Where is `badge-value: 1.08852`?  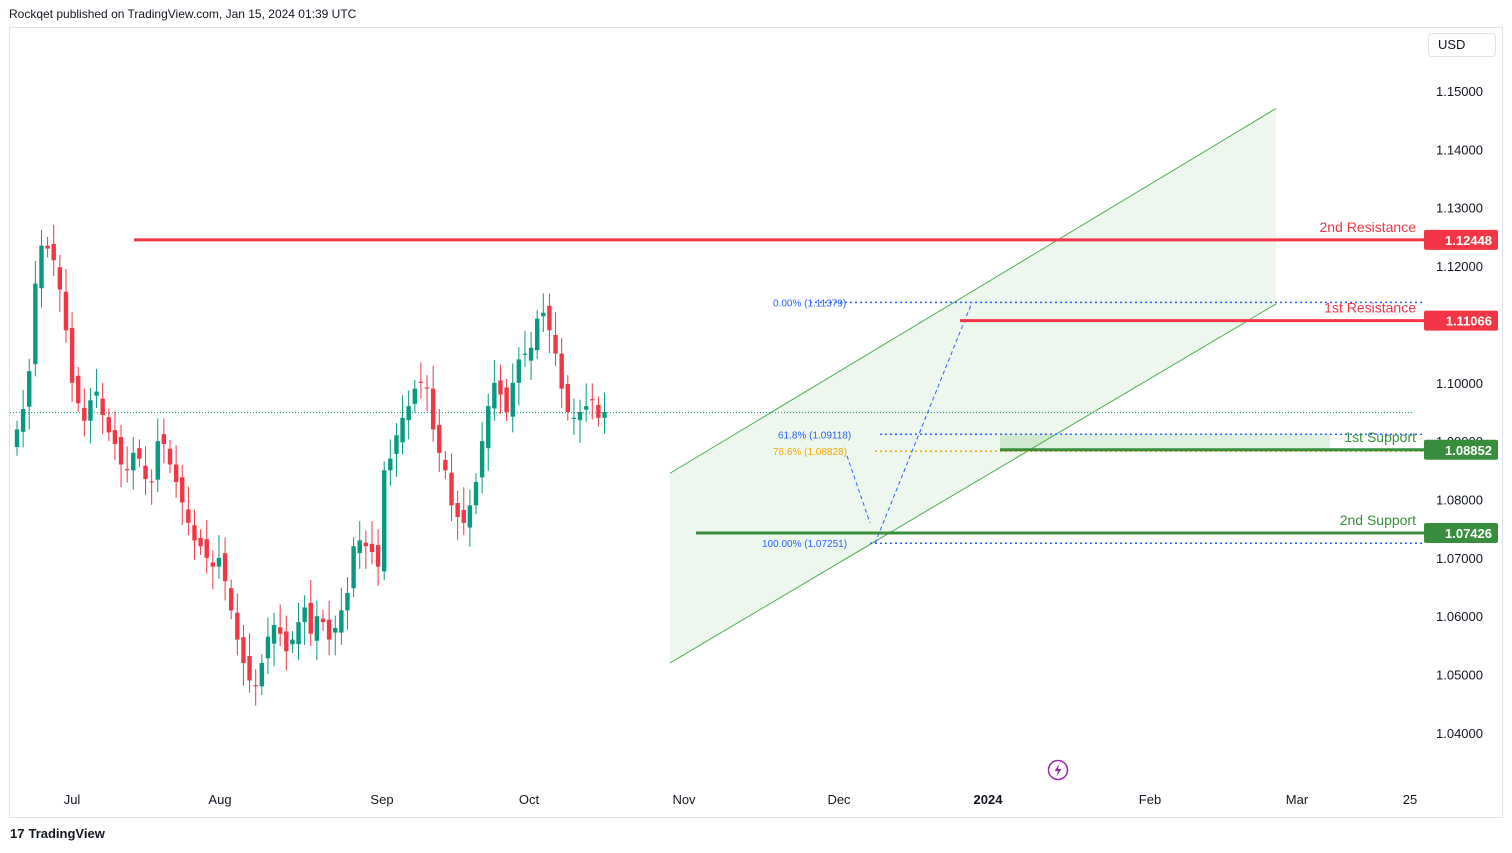
badge-value: 1.08852 is located at coordinates (1468, 450).